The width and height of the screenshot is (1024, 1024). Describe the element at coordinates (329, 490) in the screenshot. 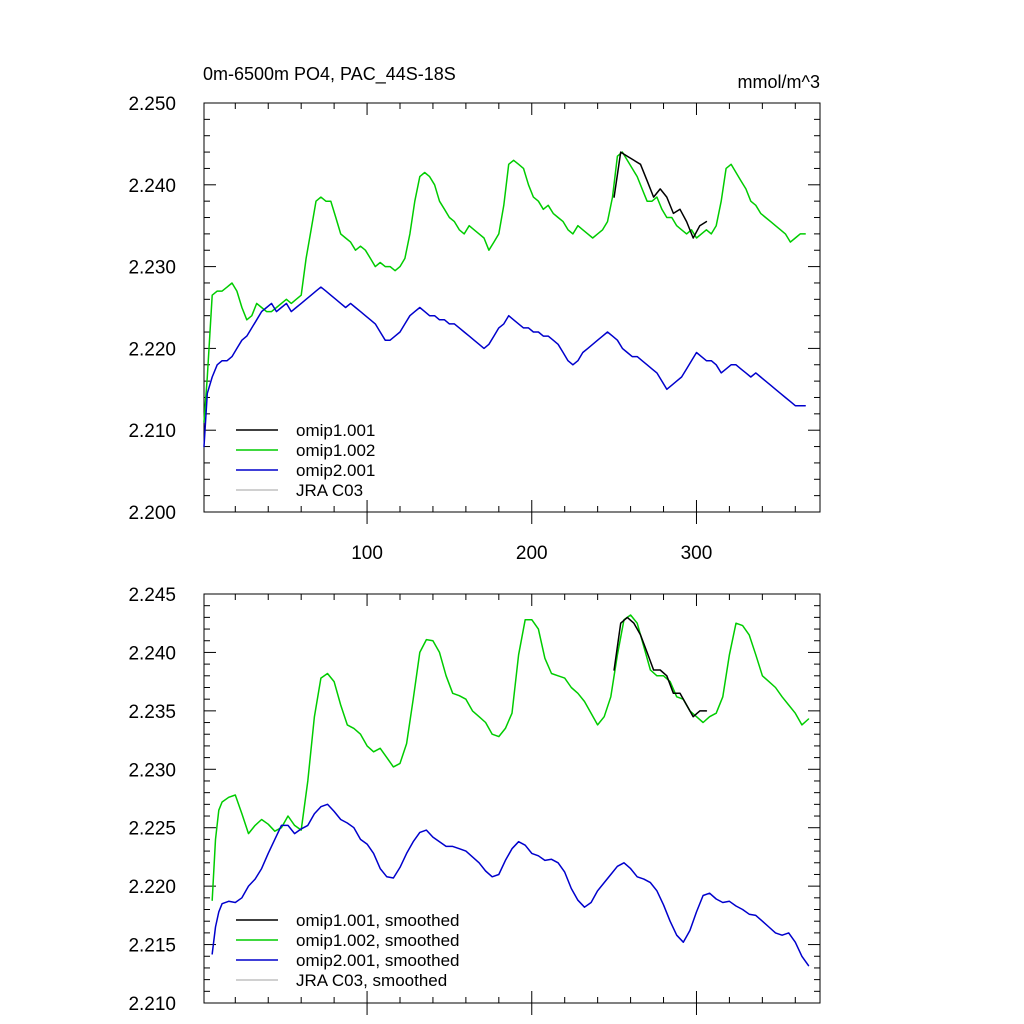

I see `legend-label: JRA C03` at that location.